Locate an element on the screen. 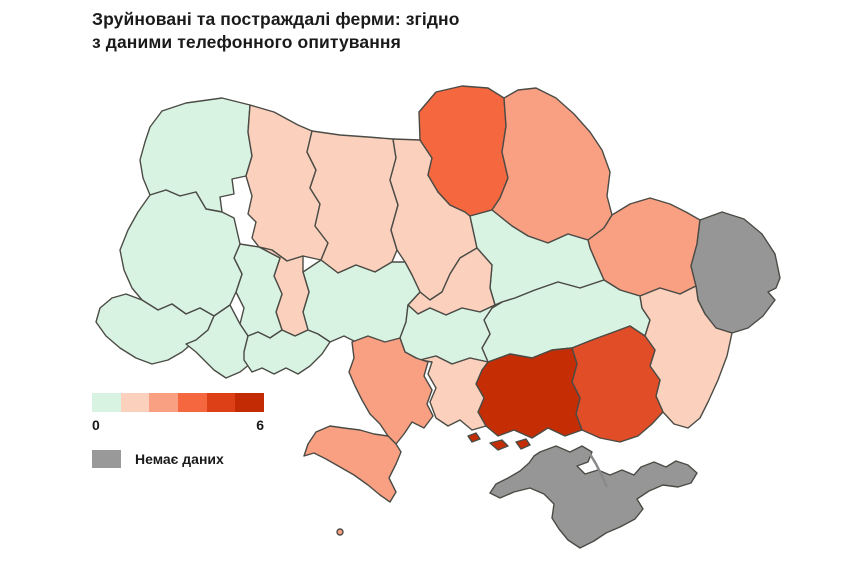 This screenshot has height=561, width=862. region-lviv is located at coordinates (181, 253).